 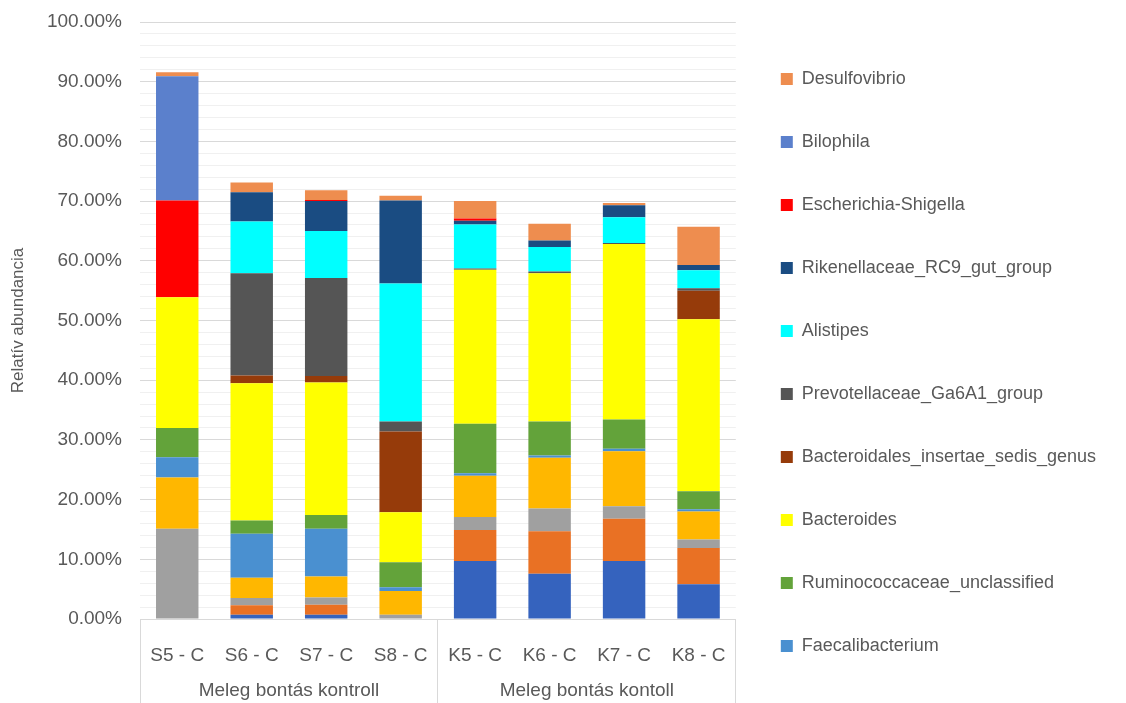 I want to click on legend-label: Rikenellaceae_RC9_gut_group, so click(x=926, y=267).